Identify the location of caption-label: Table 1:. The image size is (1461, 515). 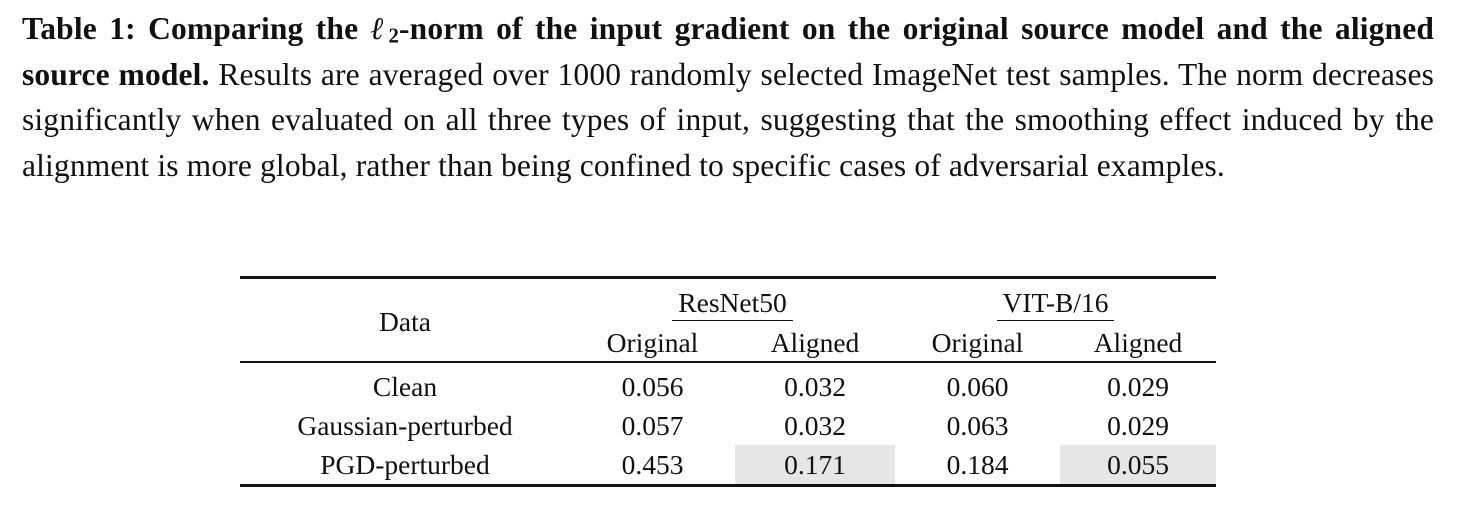
(79, 28).